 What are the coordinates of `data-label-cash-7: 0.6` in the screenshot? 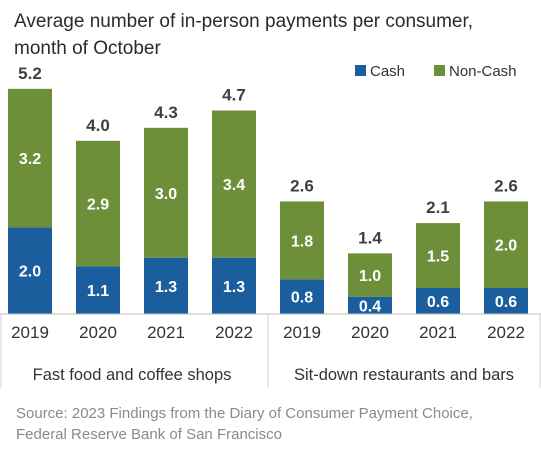 It's located at (506, 302).